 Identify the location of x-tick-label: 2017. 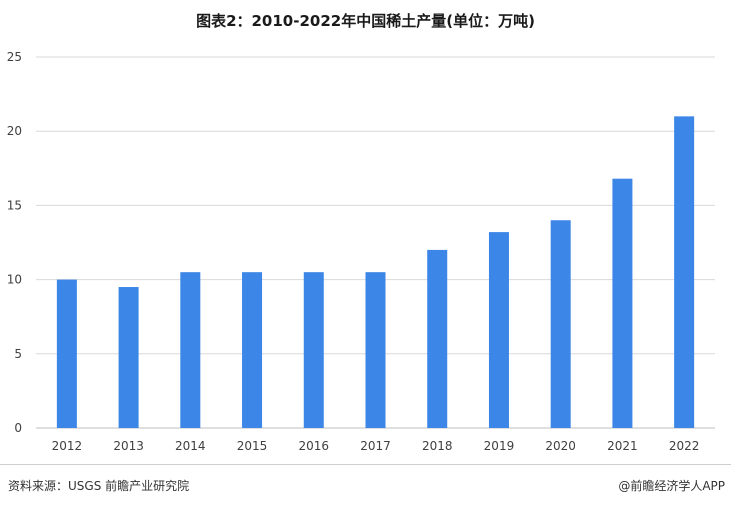
(375, 446).